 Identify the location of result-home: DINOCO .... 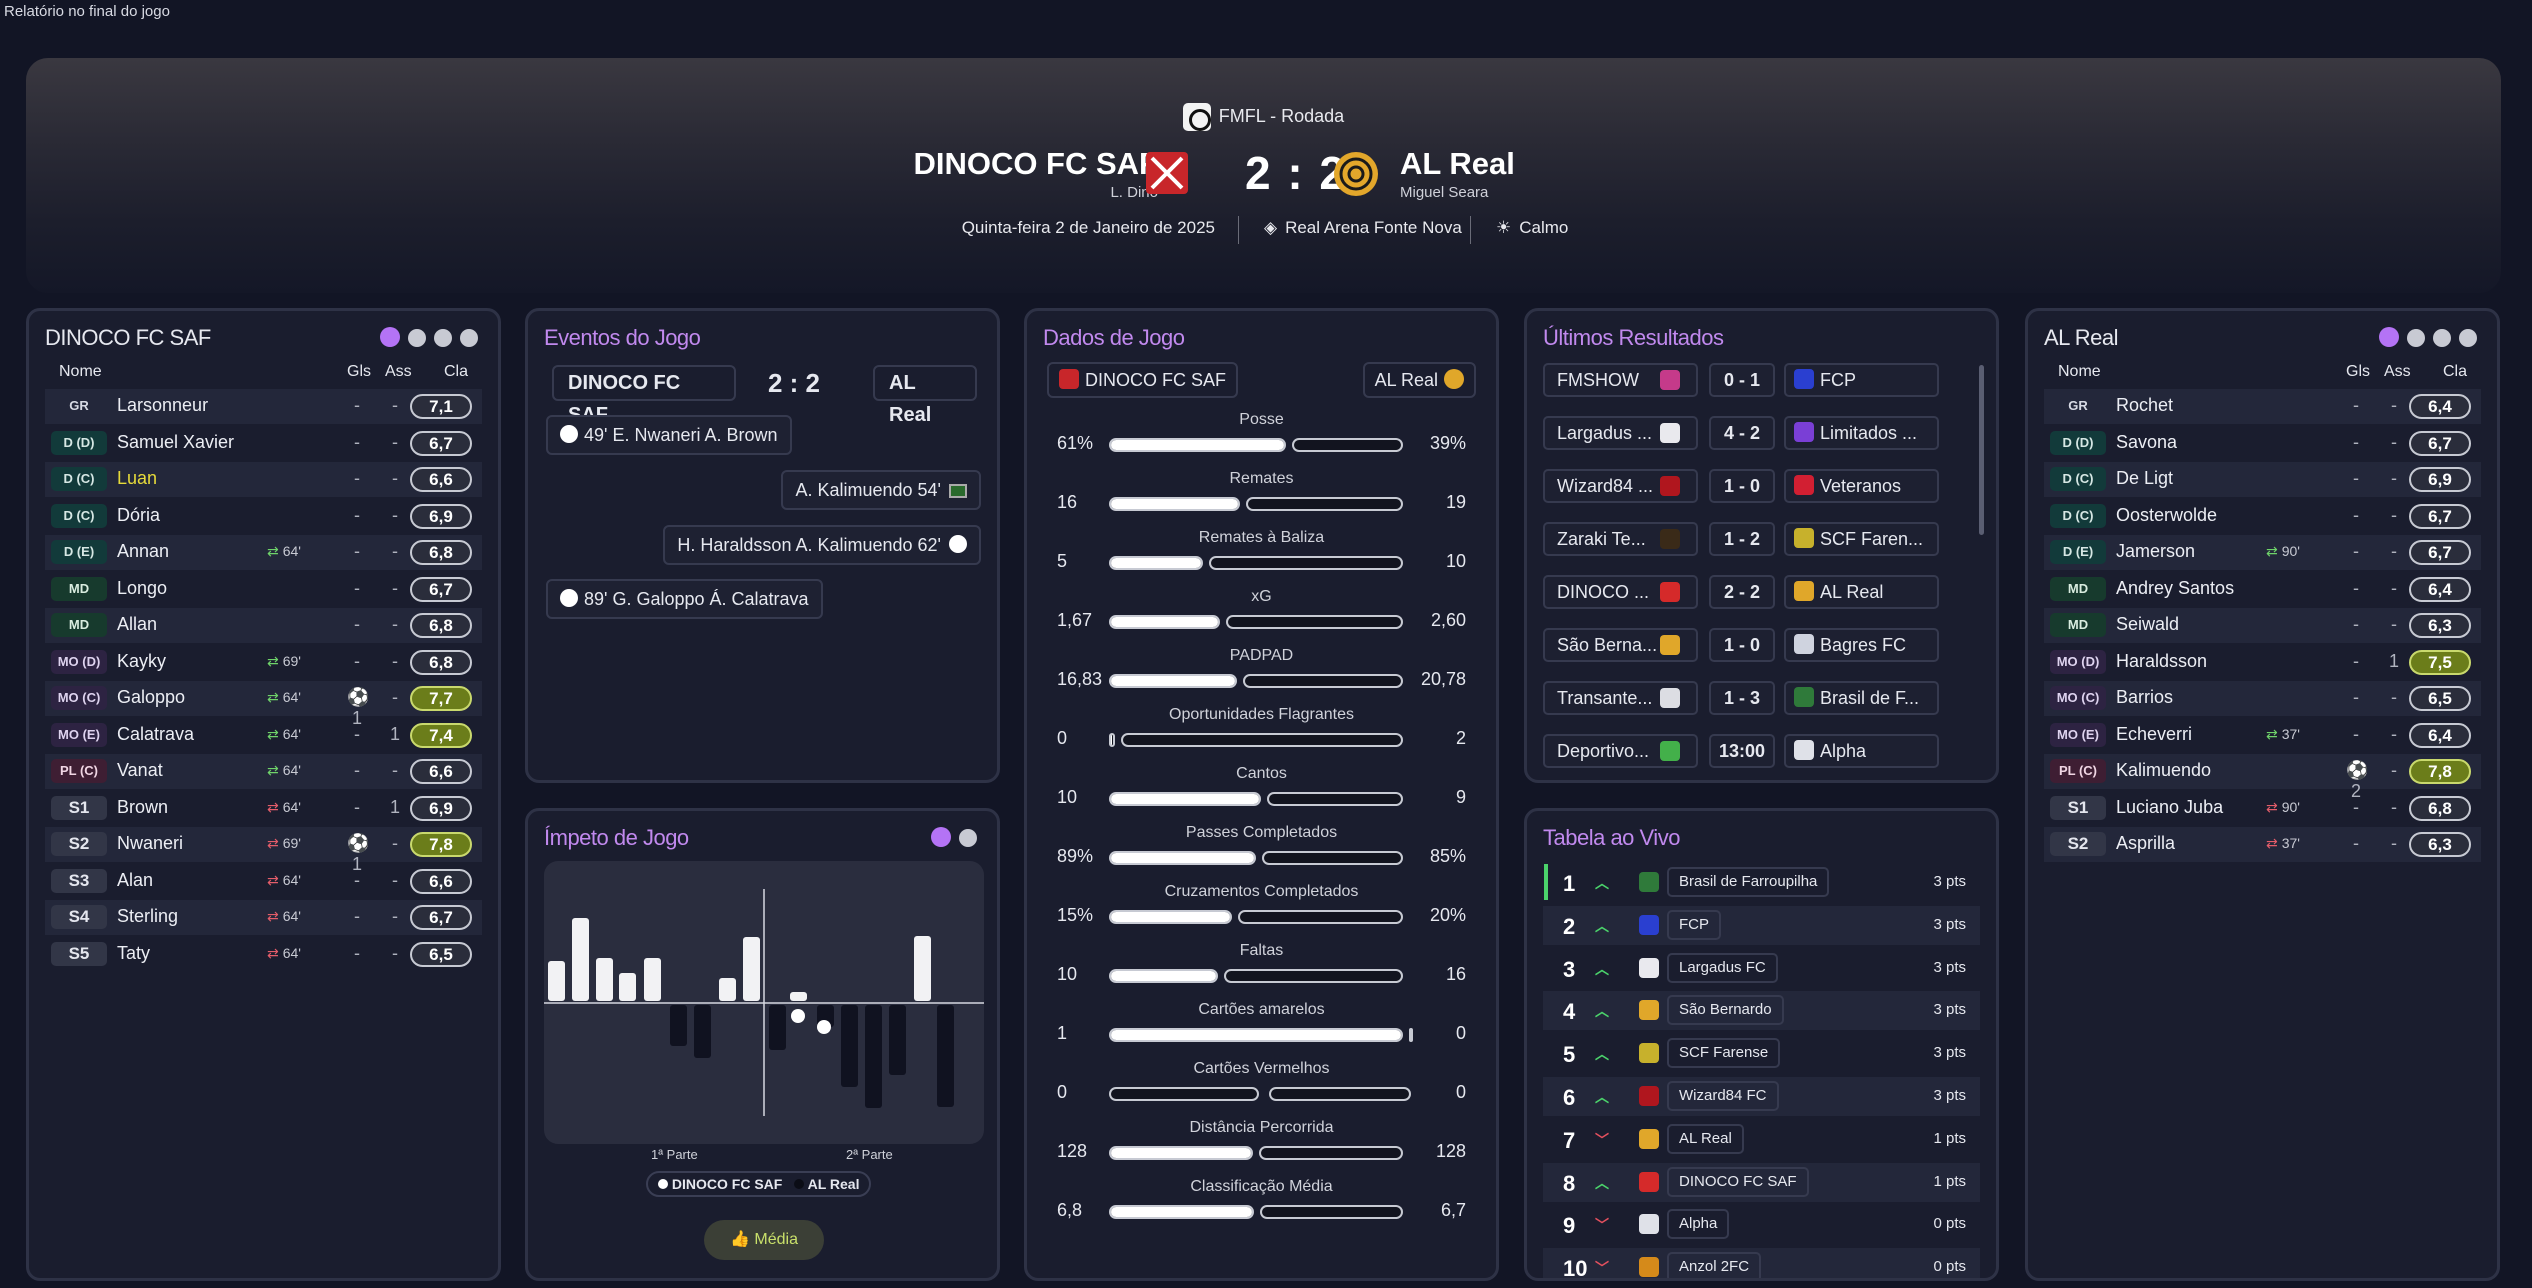
(1620, 592).